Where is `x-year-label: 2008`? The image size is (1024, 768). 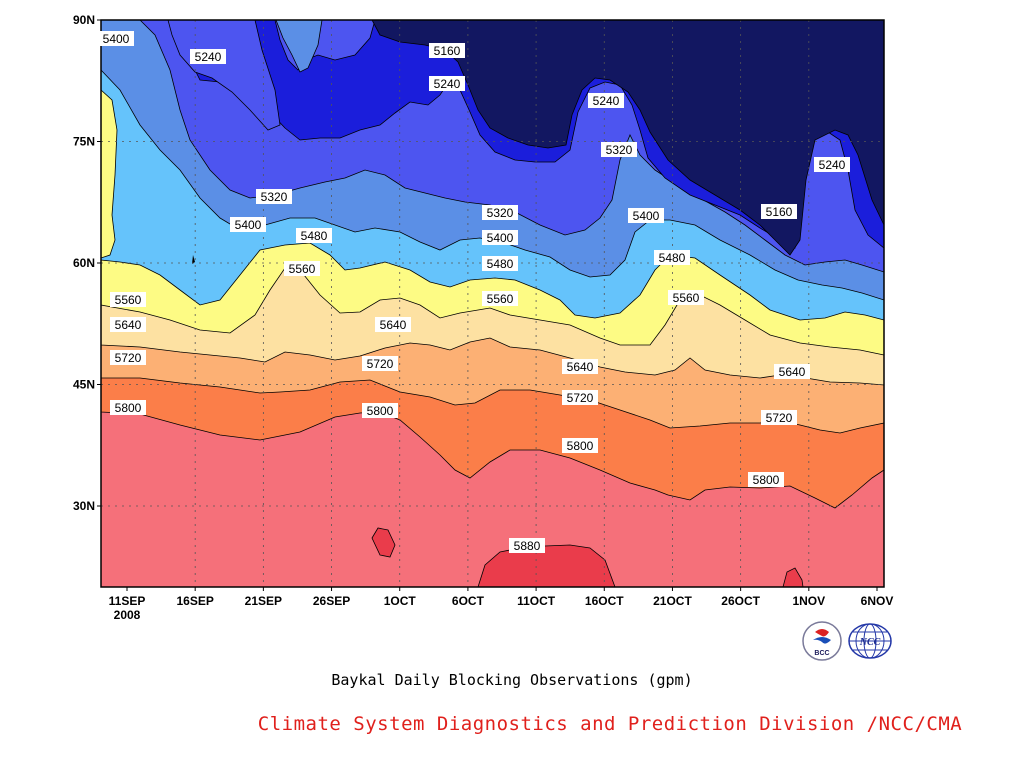
x-year-label: 2008 is located at coordinates (127, 615).